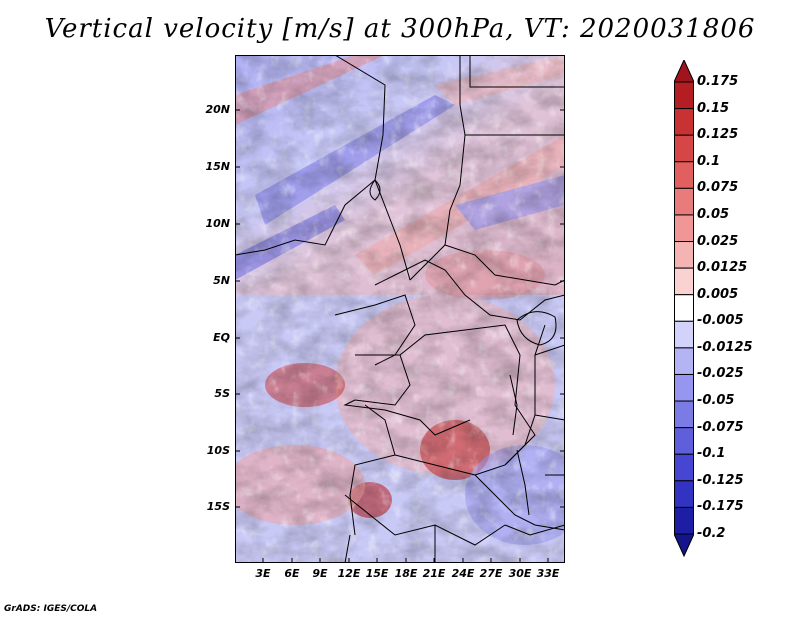 This screenshot has width=800, height=618. What do you see at coordinates (716, 401) in the screenshot?
I see `colorbar-label: -0.05` at bounding box center [716, 401].